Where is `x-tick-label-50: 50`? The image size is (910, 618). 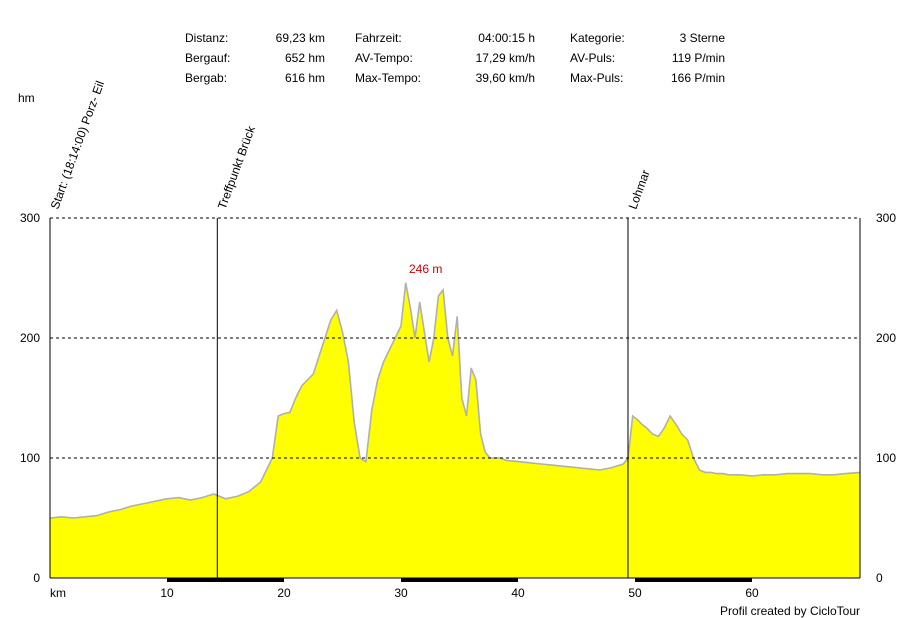 x-tick-label-50: 50 is located at coordinates (635, 593).